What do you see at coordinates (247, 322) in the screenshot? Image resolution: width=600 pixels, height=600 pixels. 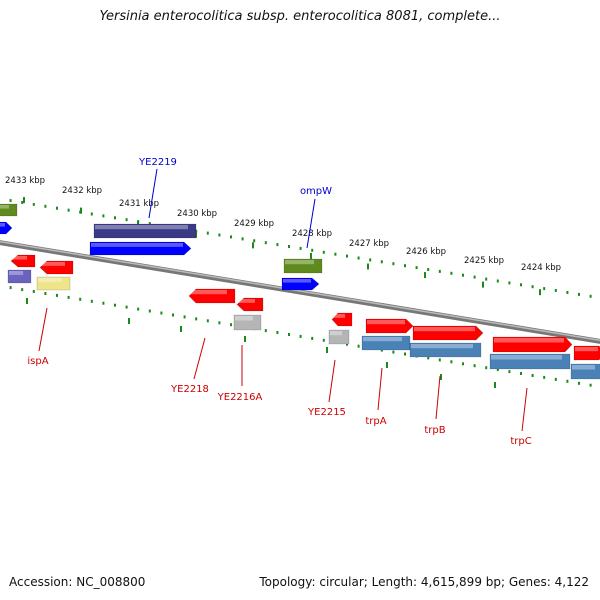 I see `gene-arrow-YE2216A` at bounding box center [247, 322].